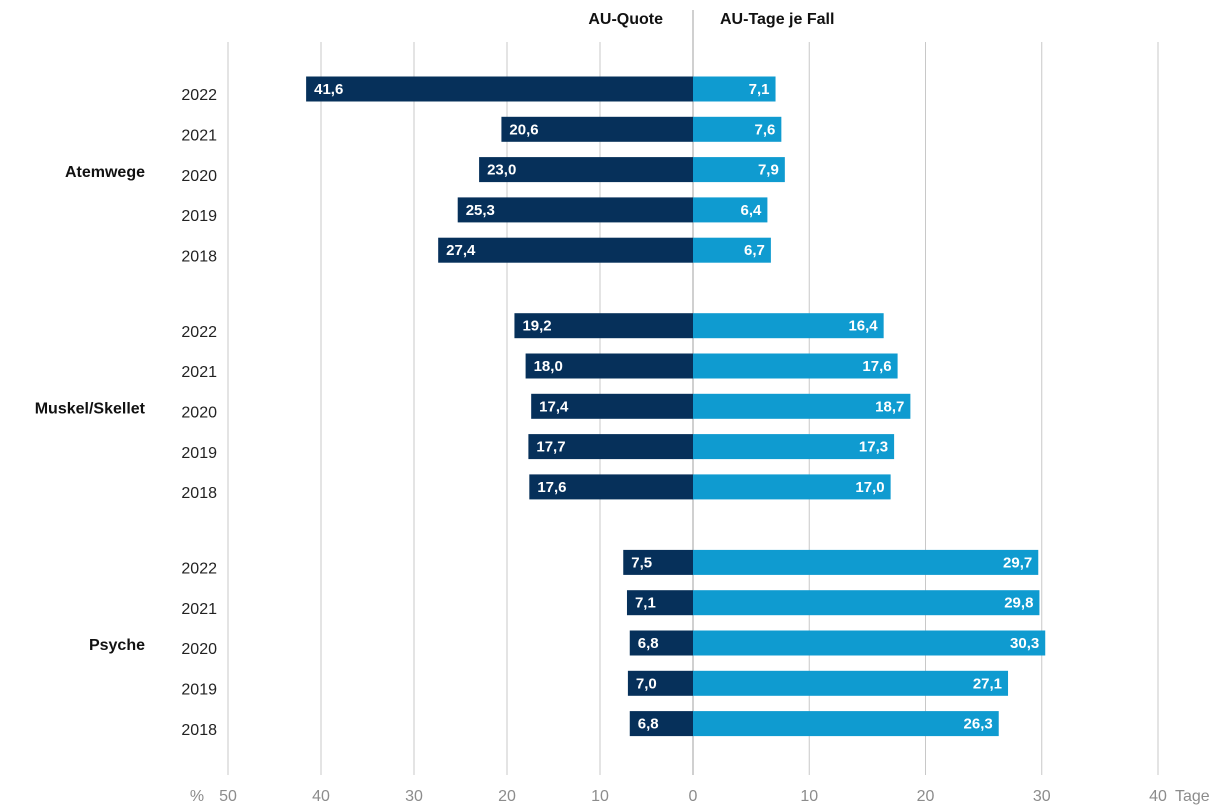 The width and height of the screenshot is (1223, 807). Describe the element at coordinates (501, 170) in the screenshot. I see `value-label: 23,0` at that location.